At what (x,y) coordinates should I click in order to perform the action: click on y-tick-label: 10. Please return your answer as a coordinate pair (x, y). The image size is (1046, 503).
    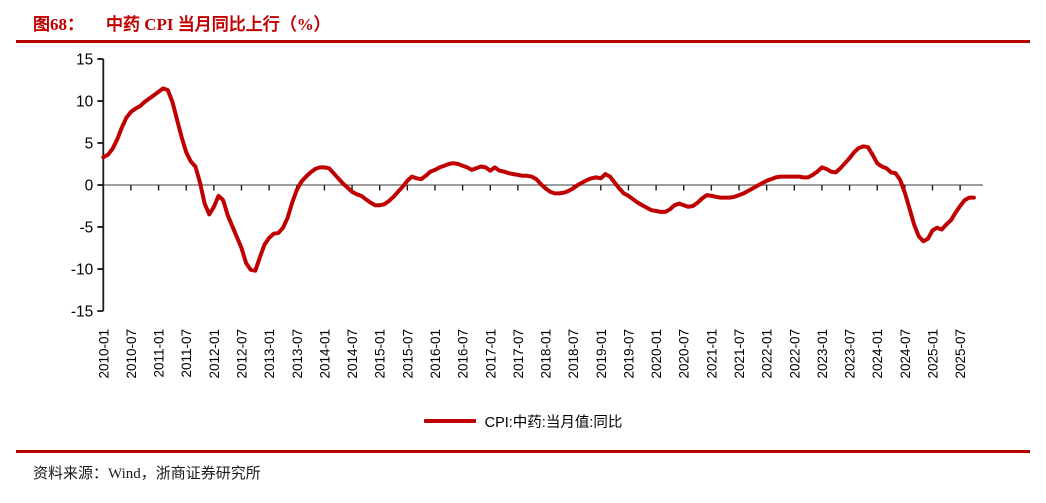
    Looking at the image, I should click on (85, 102).